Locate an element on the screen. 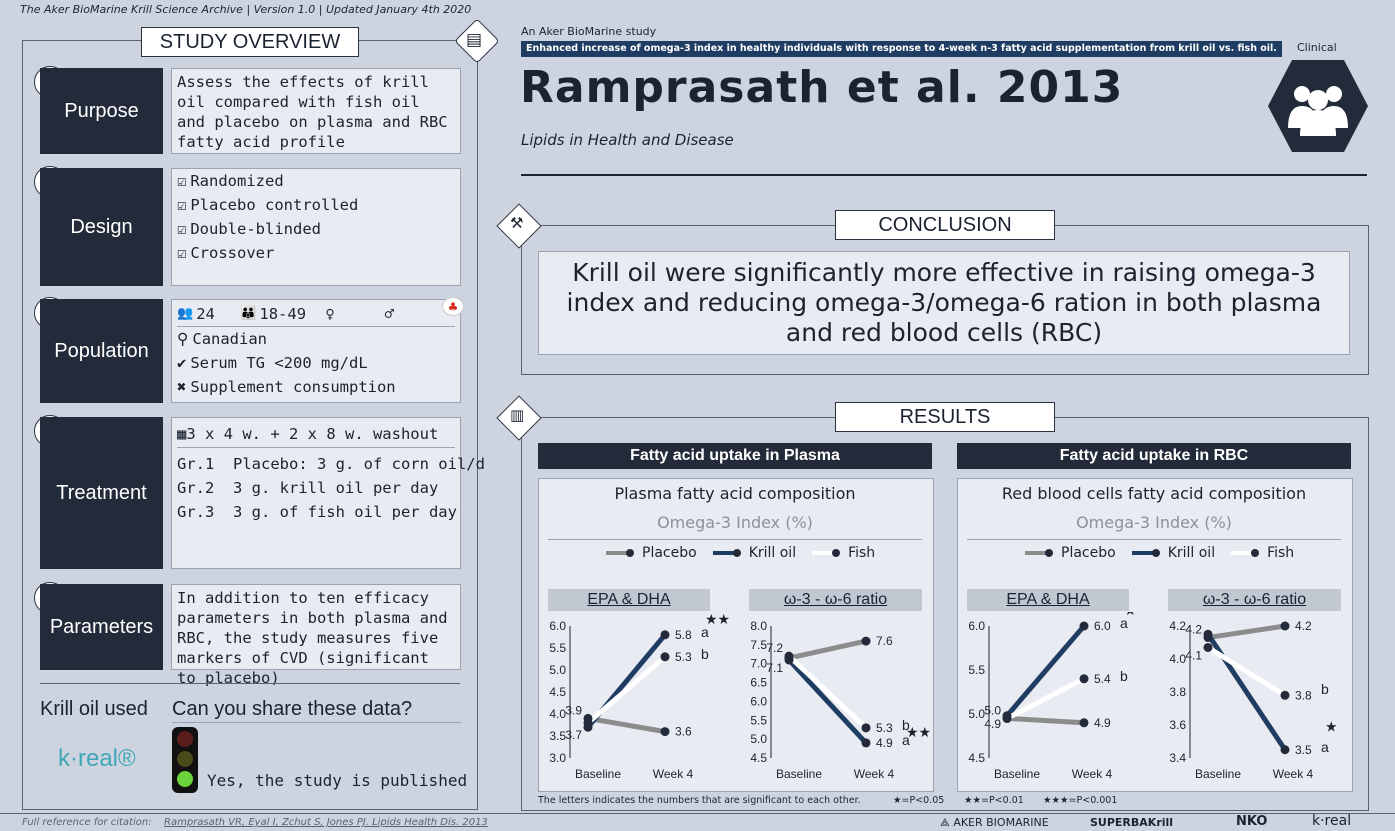  value-label: 6.0 is located at coordinates (1102, 626).